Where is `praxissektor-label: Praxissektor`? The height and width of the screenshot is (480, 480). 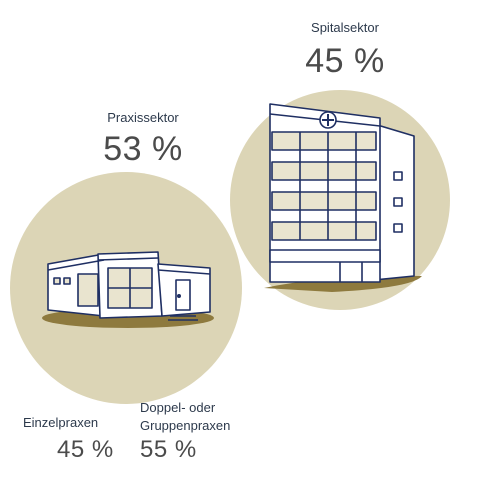
praxissektor-label: Praxissektor is located at coordinates (143, 117).